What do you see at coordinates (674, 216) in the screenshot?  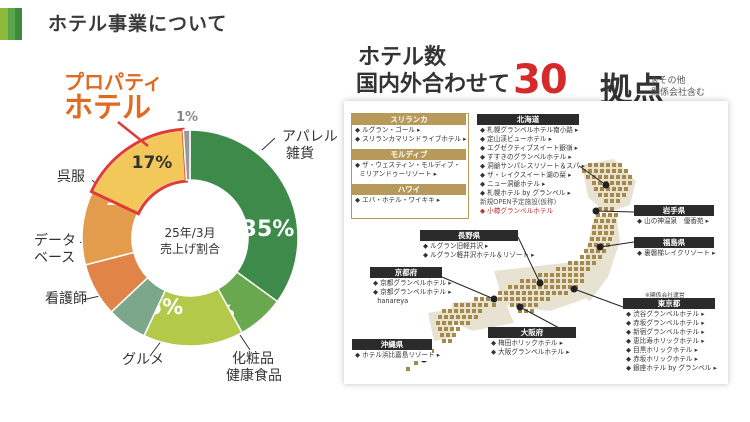 I see `region-iwate: 岩手県 ◆ 山の神温泉 優香苑 ▸` at bounding box center [674, 216].